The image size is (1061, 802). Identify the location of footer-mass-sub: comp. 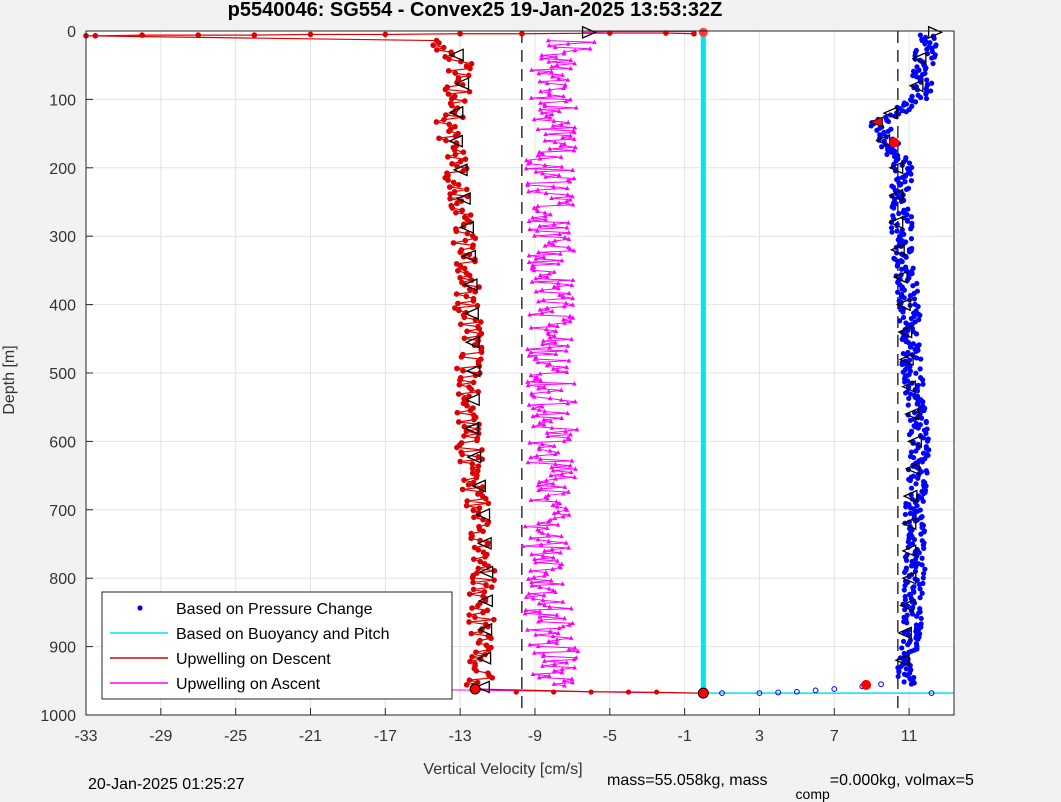
(812, 794).